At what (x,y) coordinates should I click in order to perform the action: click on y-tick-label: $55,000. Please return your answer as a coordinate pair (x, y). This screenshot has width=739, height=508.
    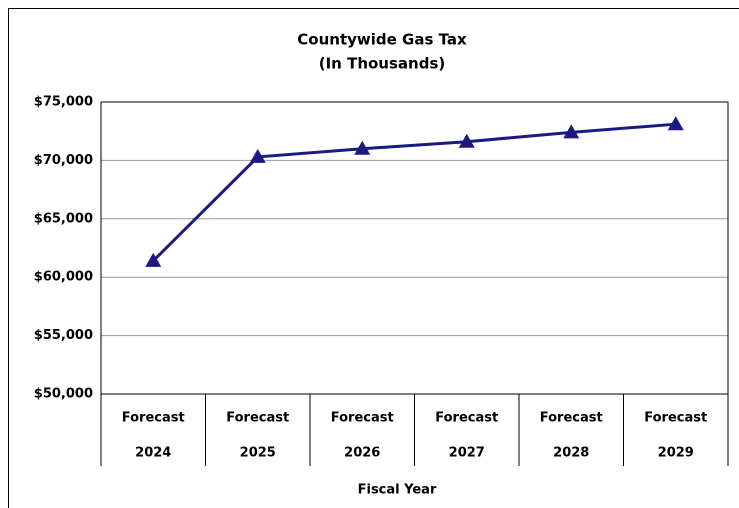
    Looking at the image, I should click on (63, 335).